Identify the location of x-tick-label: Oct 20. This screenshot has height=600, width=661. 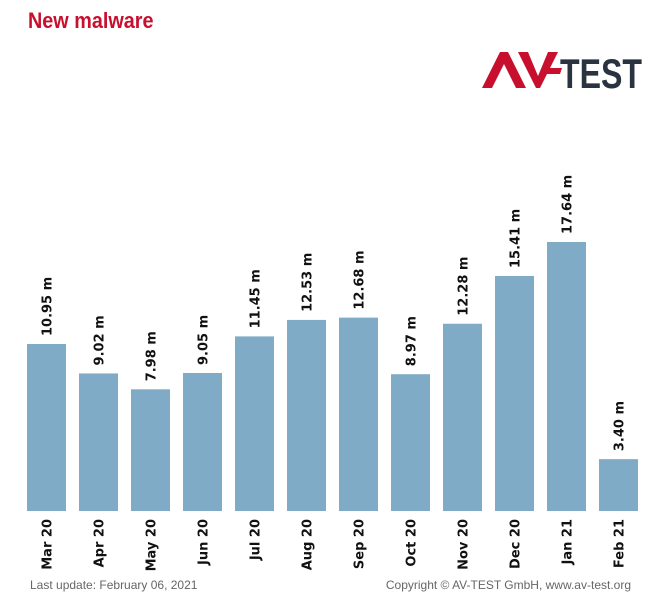
(412, 543).